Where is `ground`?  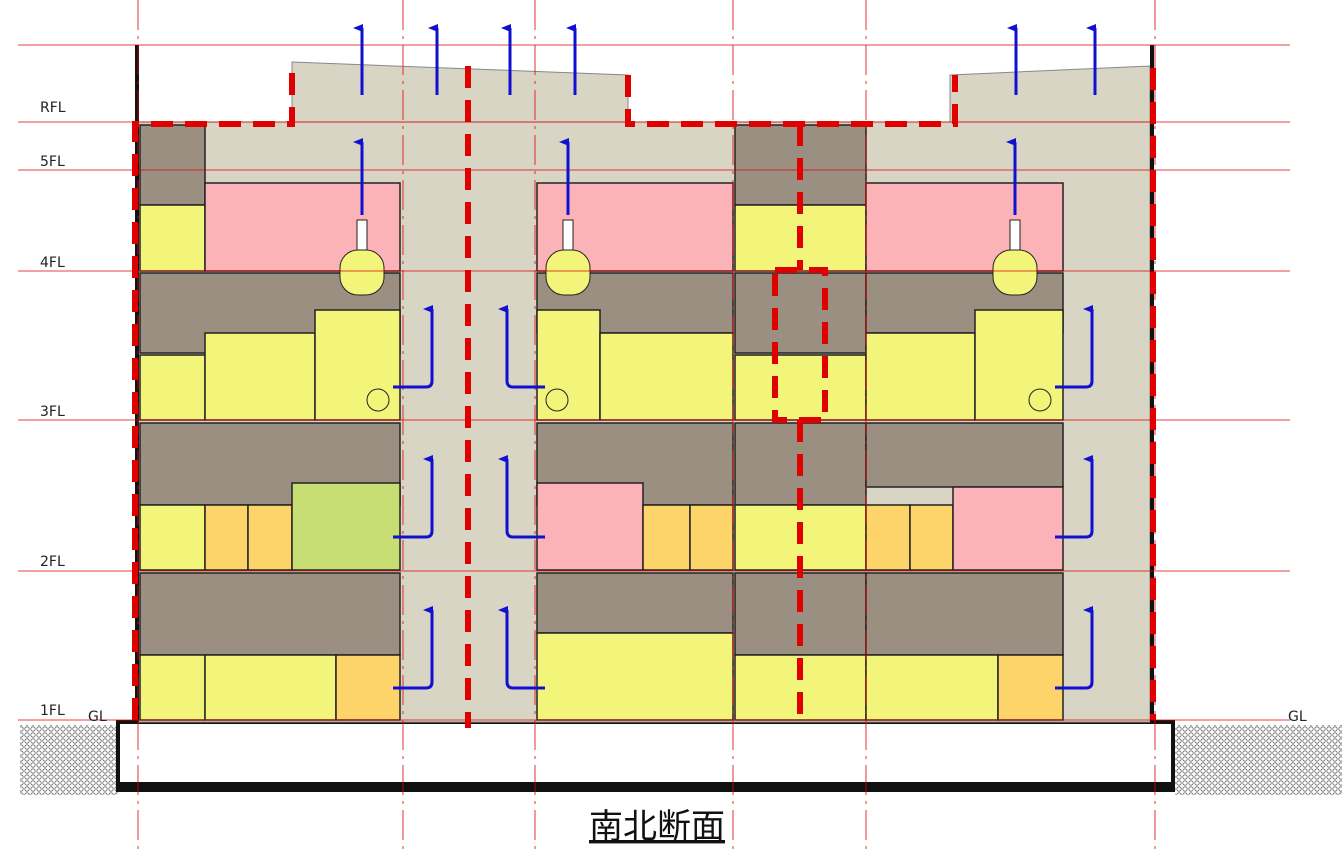
ground is located at coordinates (681, 757).